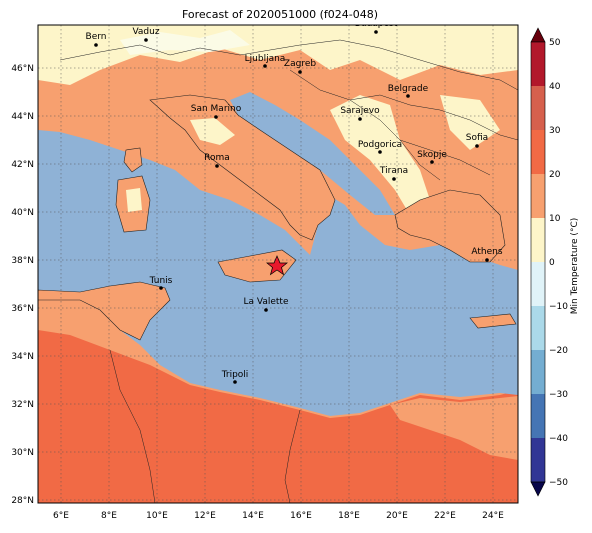 The height and width of the screenshot is (533, 592). What do you see at coordinates (445, 516) in the screenshot?
I see `lon-label-22: 22°E` at bounding box center [445, 516].